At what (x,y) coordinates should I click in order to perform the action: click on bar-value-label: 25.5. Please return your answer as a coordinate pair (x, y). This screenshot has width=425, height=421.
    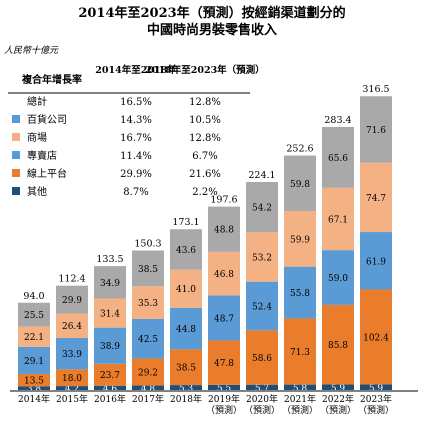
    Looking at the image, I should click on (34, 316).